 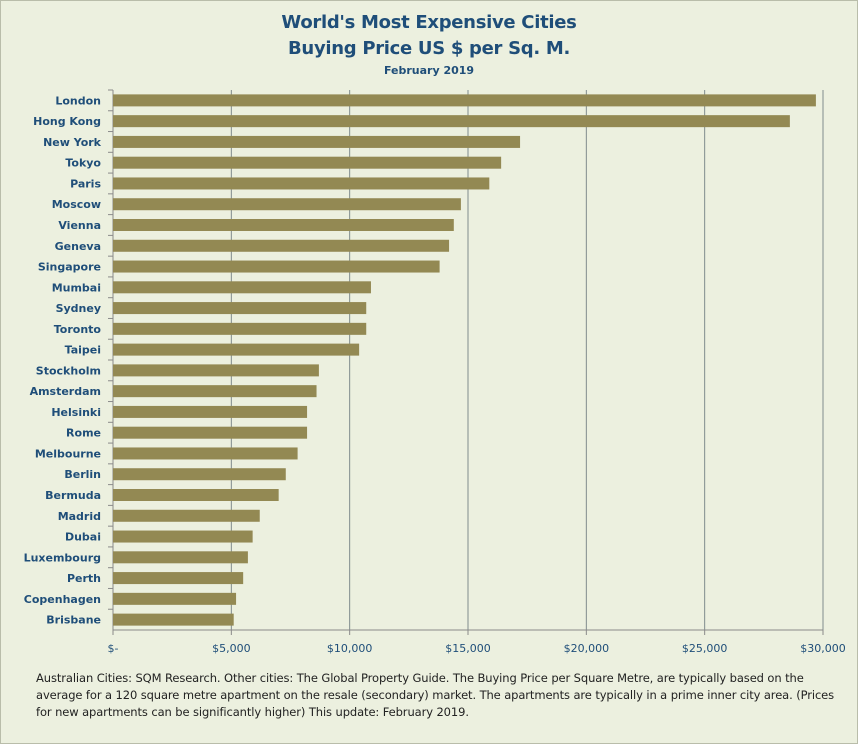 I want to click on category-label: Toronto, so click(x=78, y=329).